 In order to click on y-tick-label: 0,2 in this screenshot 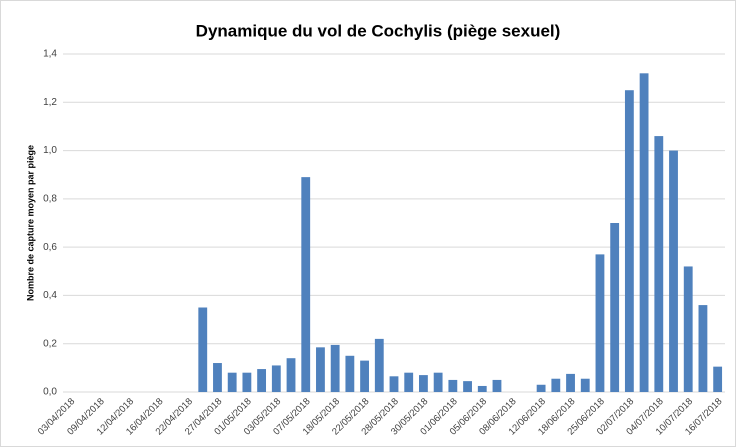, I will do `click(50, 343)`.